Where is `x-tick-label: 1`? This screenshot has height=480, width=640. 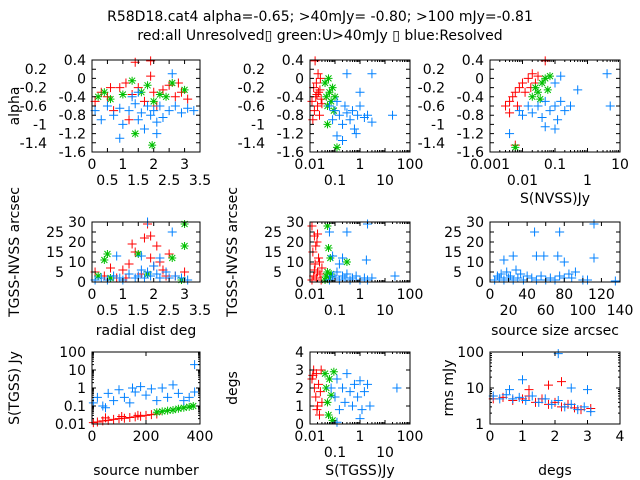 x-tick-label: 1 is located at coordinates (522, 437).